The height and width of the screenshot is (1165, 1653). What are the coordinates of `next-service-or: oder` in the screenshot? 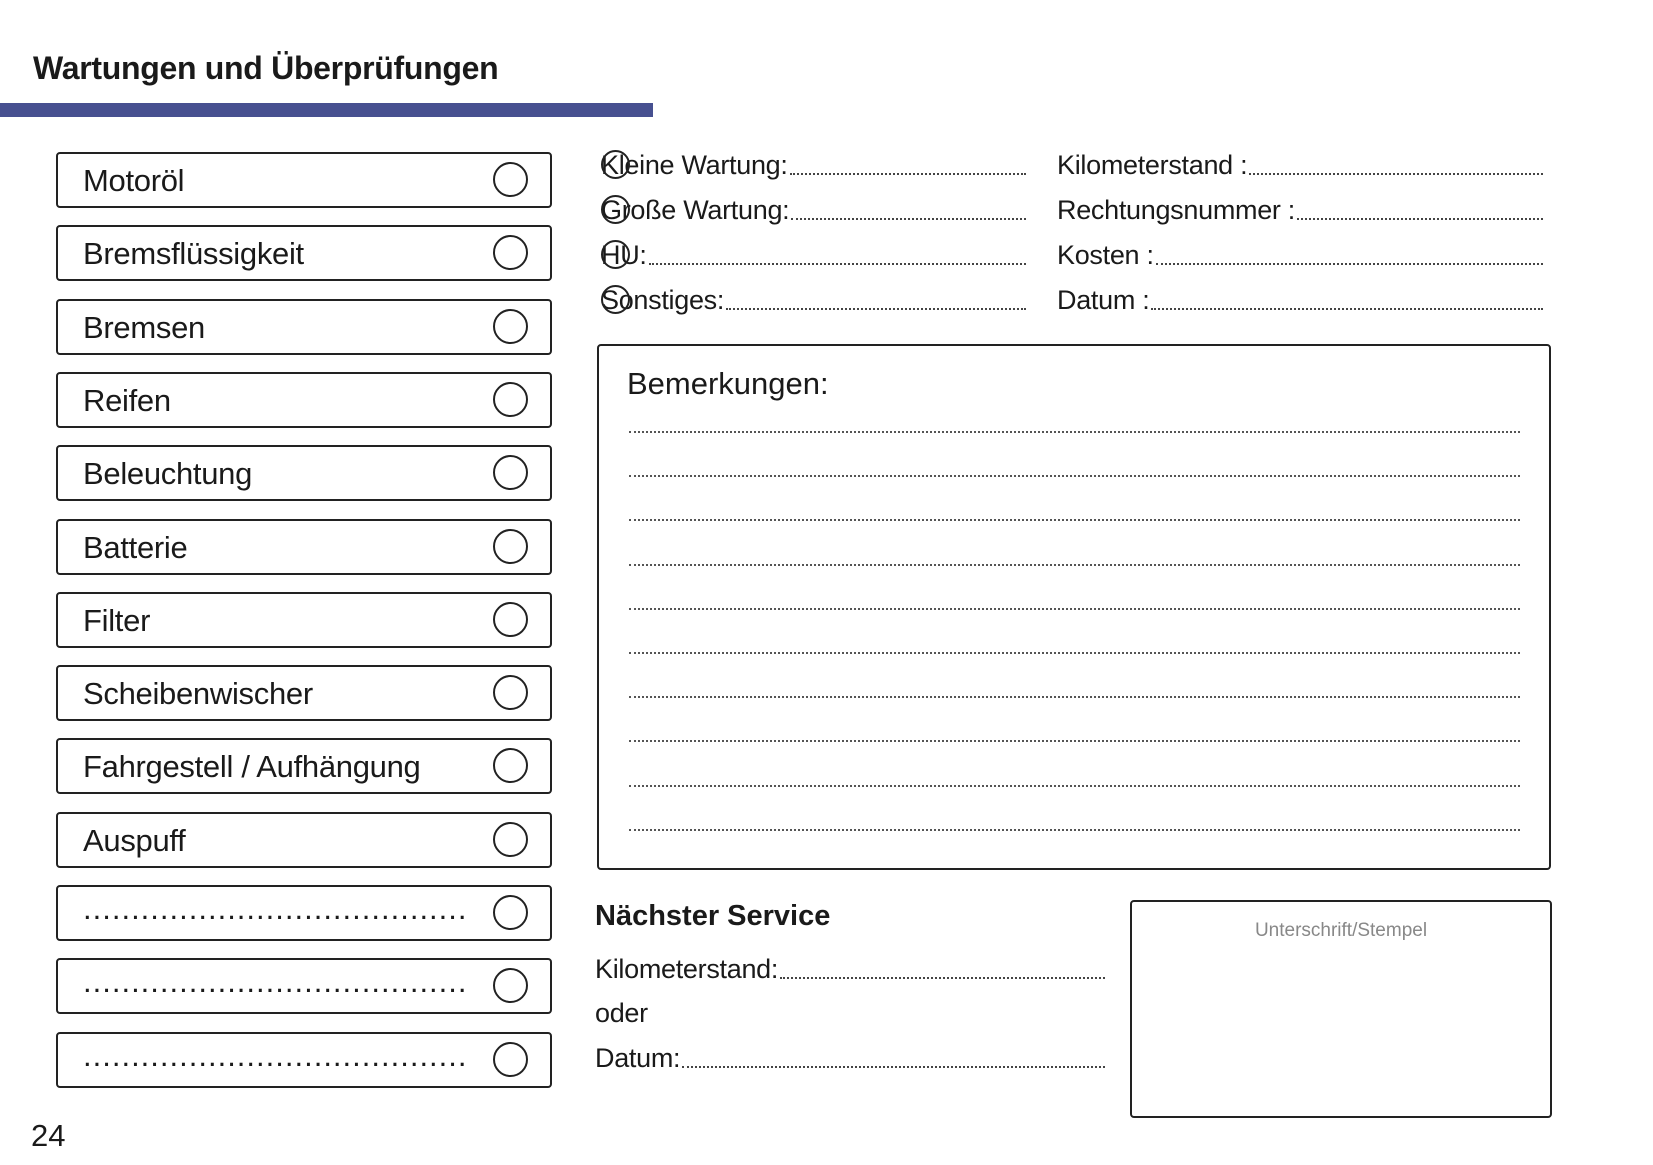 It's located at (621, 1012).